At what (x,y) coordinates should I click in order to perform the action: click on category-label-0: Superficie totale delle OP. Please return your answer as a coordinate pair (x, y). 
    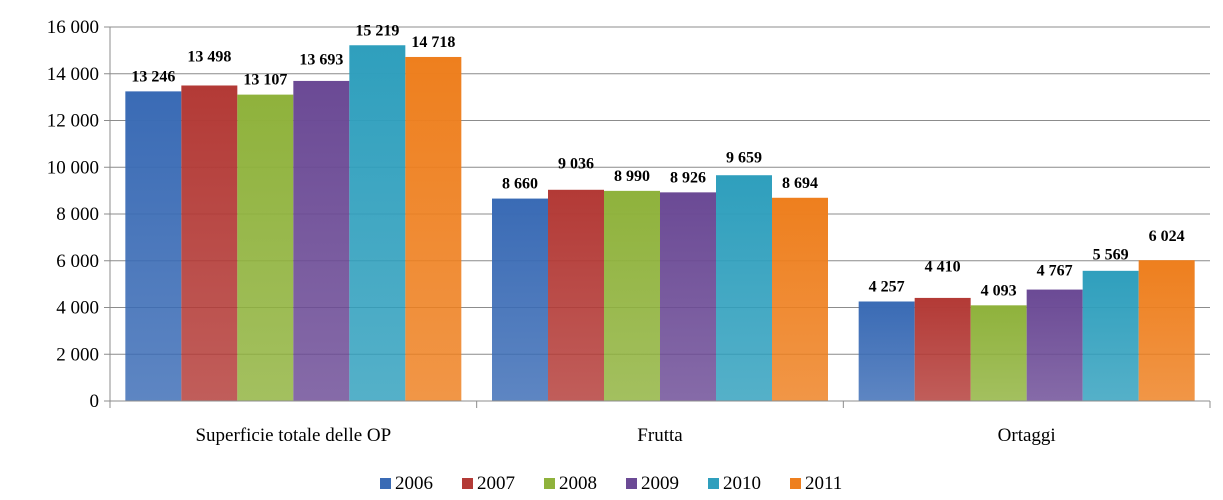
    Looking at the image, I should click on (293, 435).